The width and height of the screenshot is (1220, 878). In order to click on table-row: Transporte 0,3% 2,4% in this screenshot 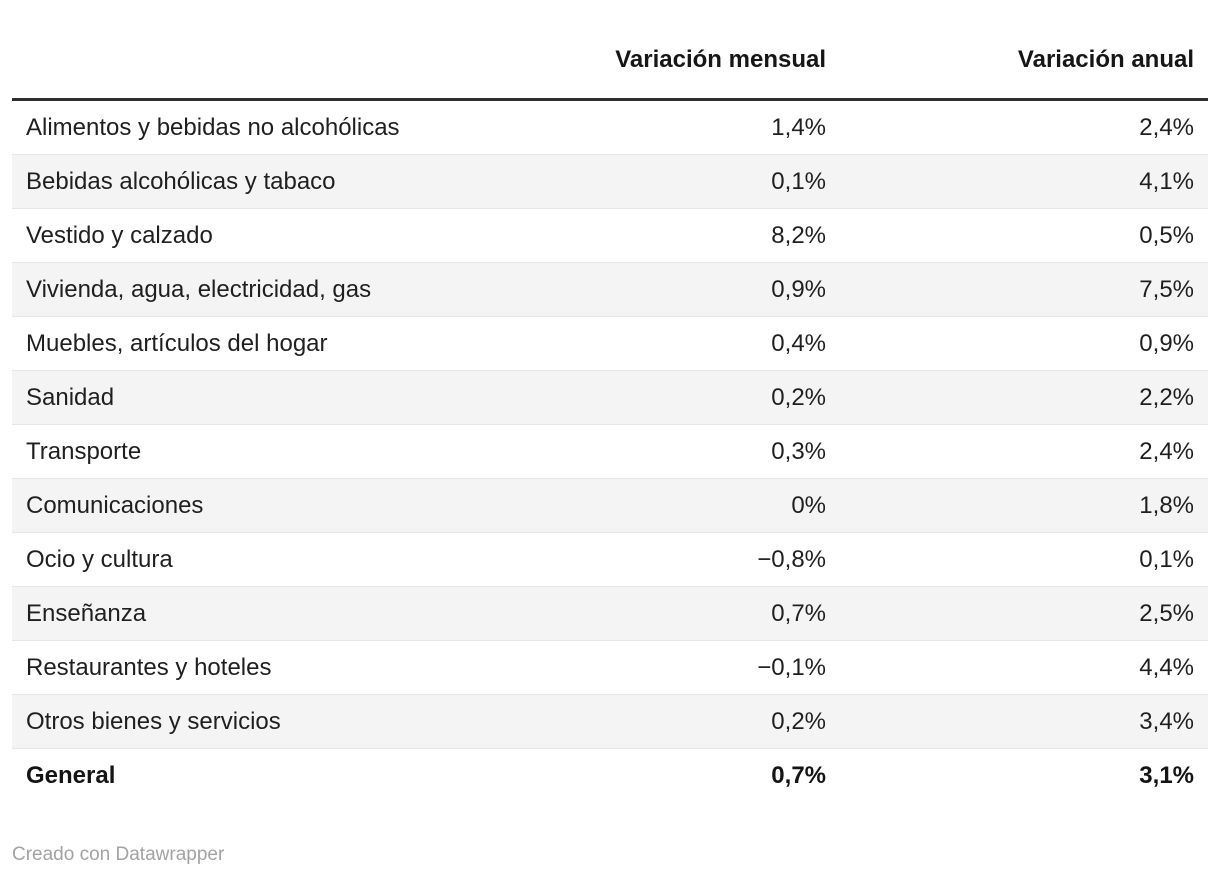, I will do `click(610, 451)`.